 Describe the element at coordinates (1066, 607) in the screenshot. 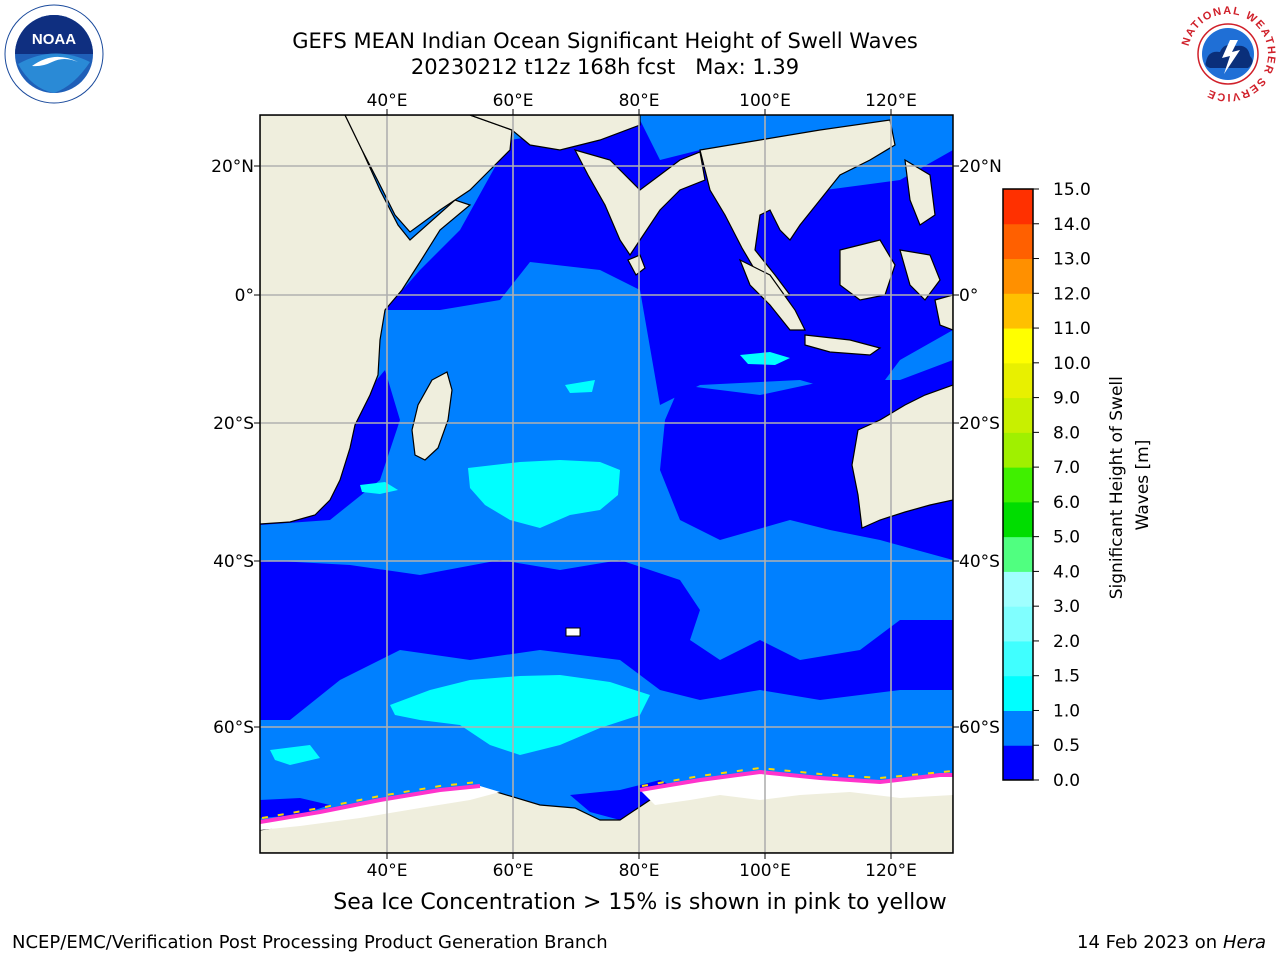

I see `colorbar-tick-label: 3.0` at that location.